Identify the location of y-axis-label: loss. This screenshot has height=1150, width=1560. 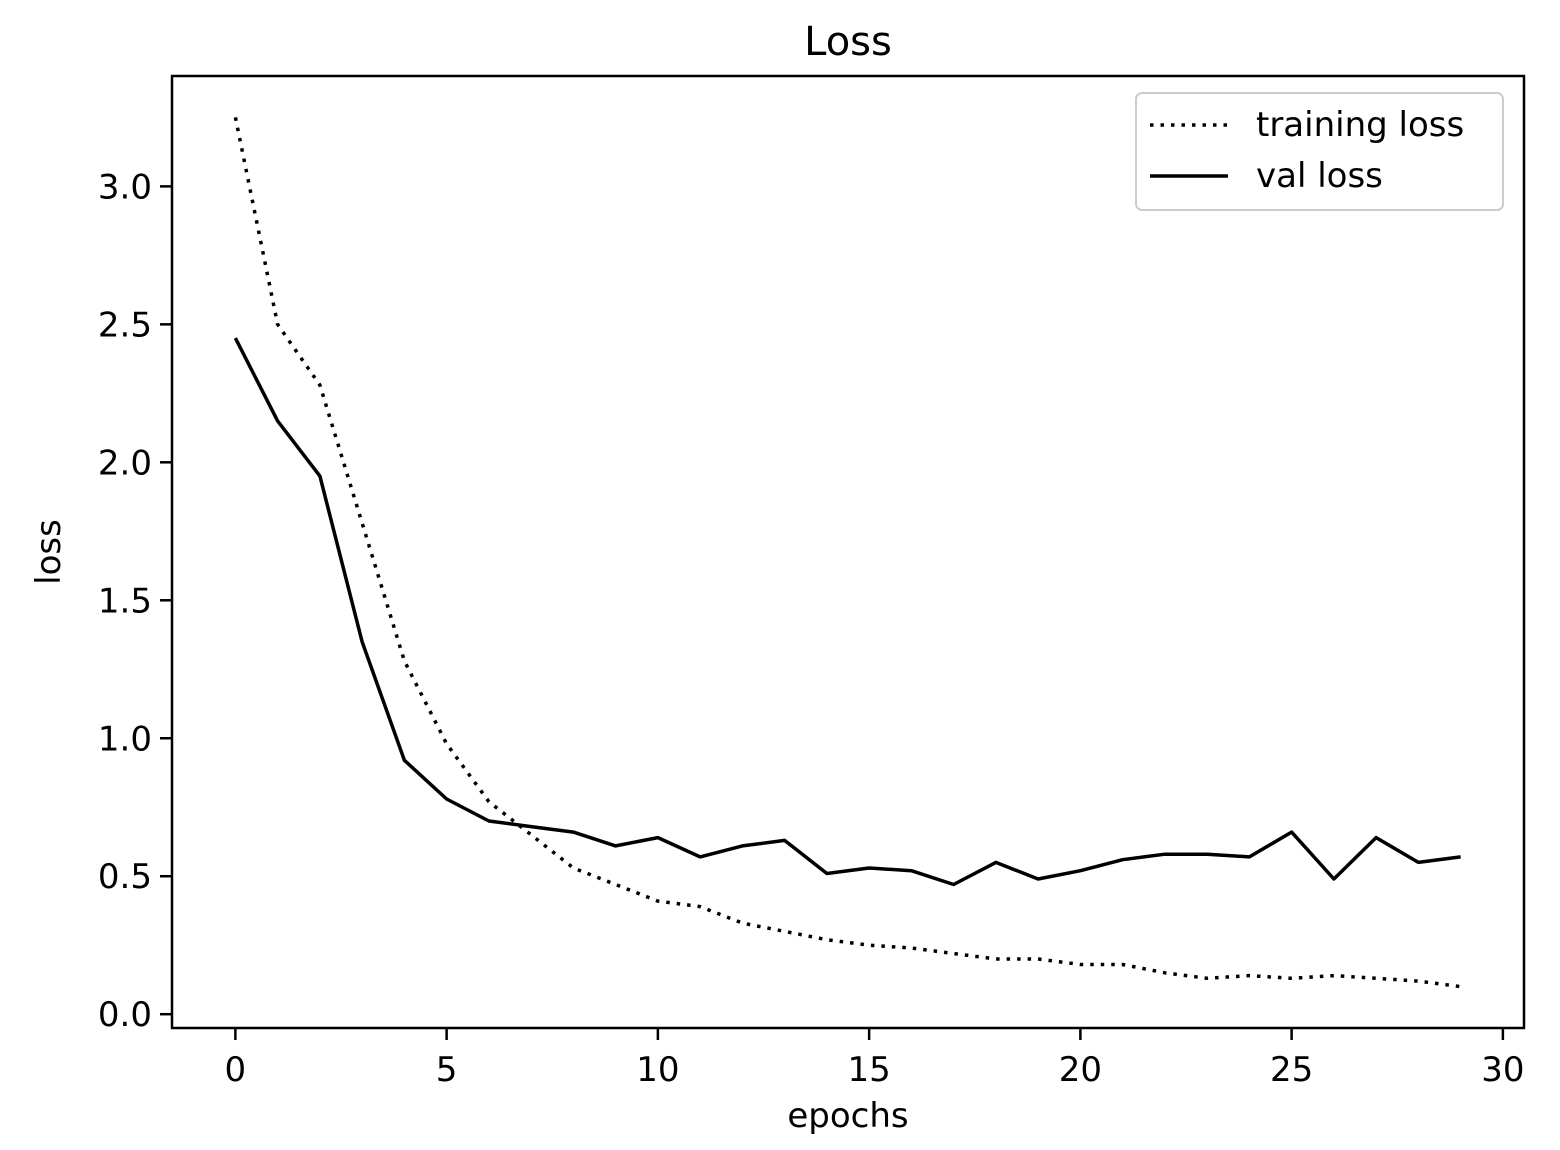
(49, 552).